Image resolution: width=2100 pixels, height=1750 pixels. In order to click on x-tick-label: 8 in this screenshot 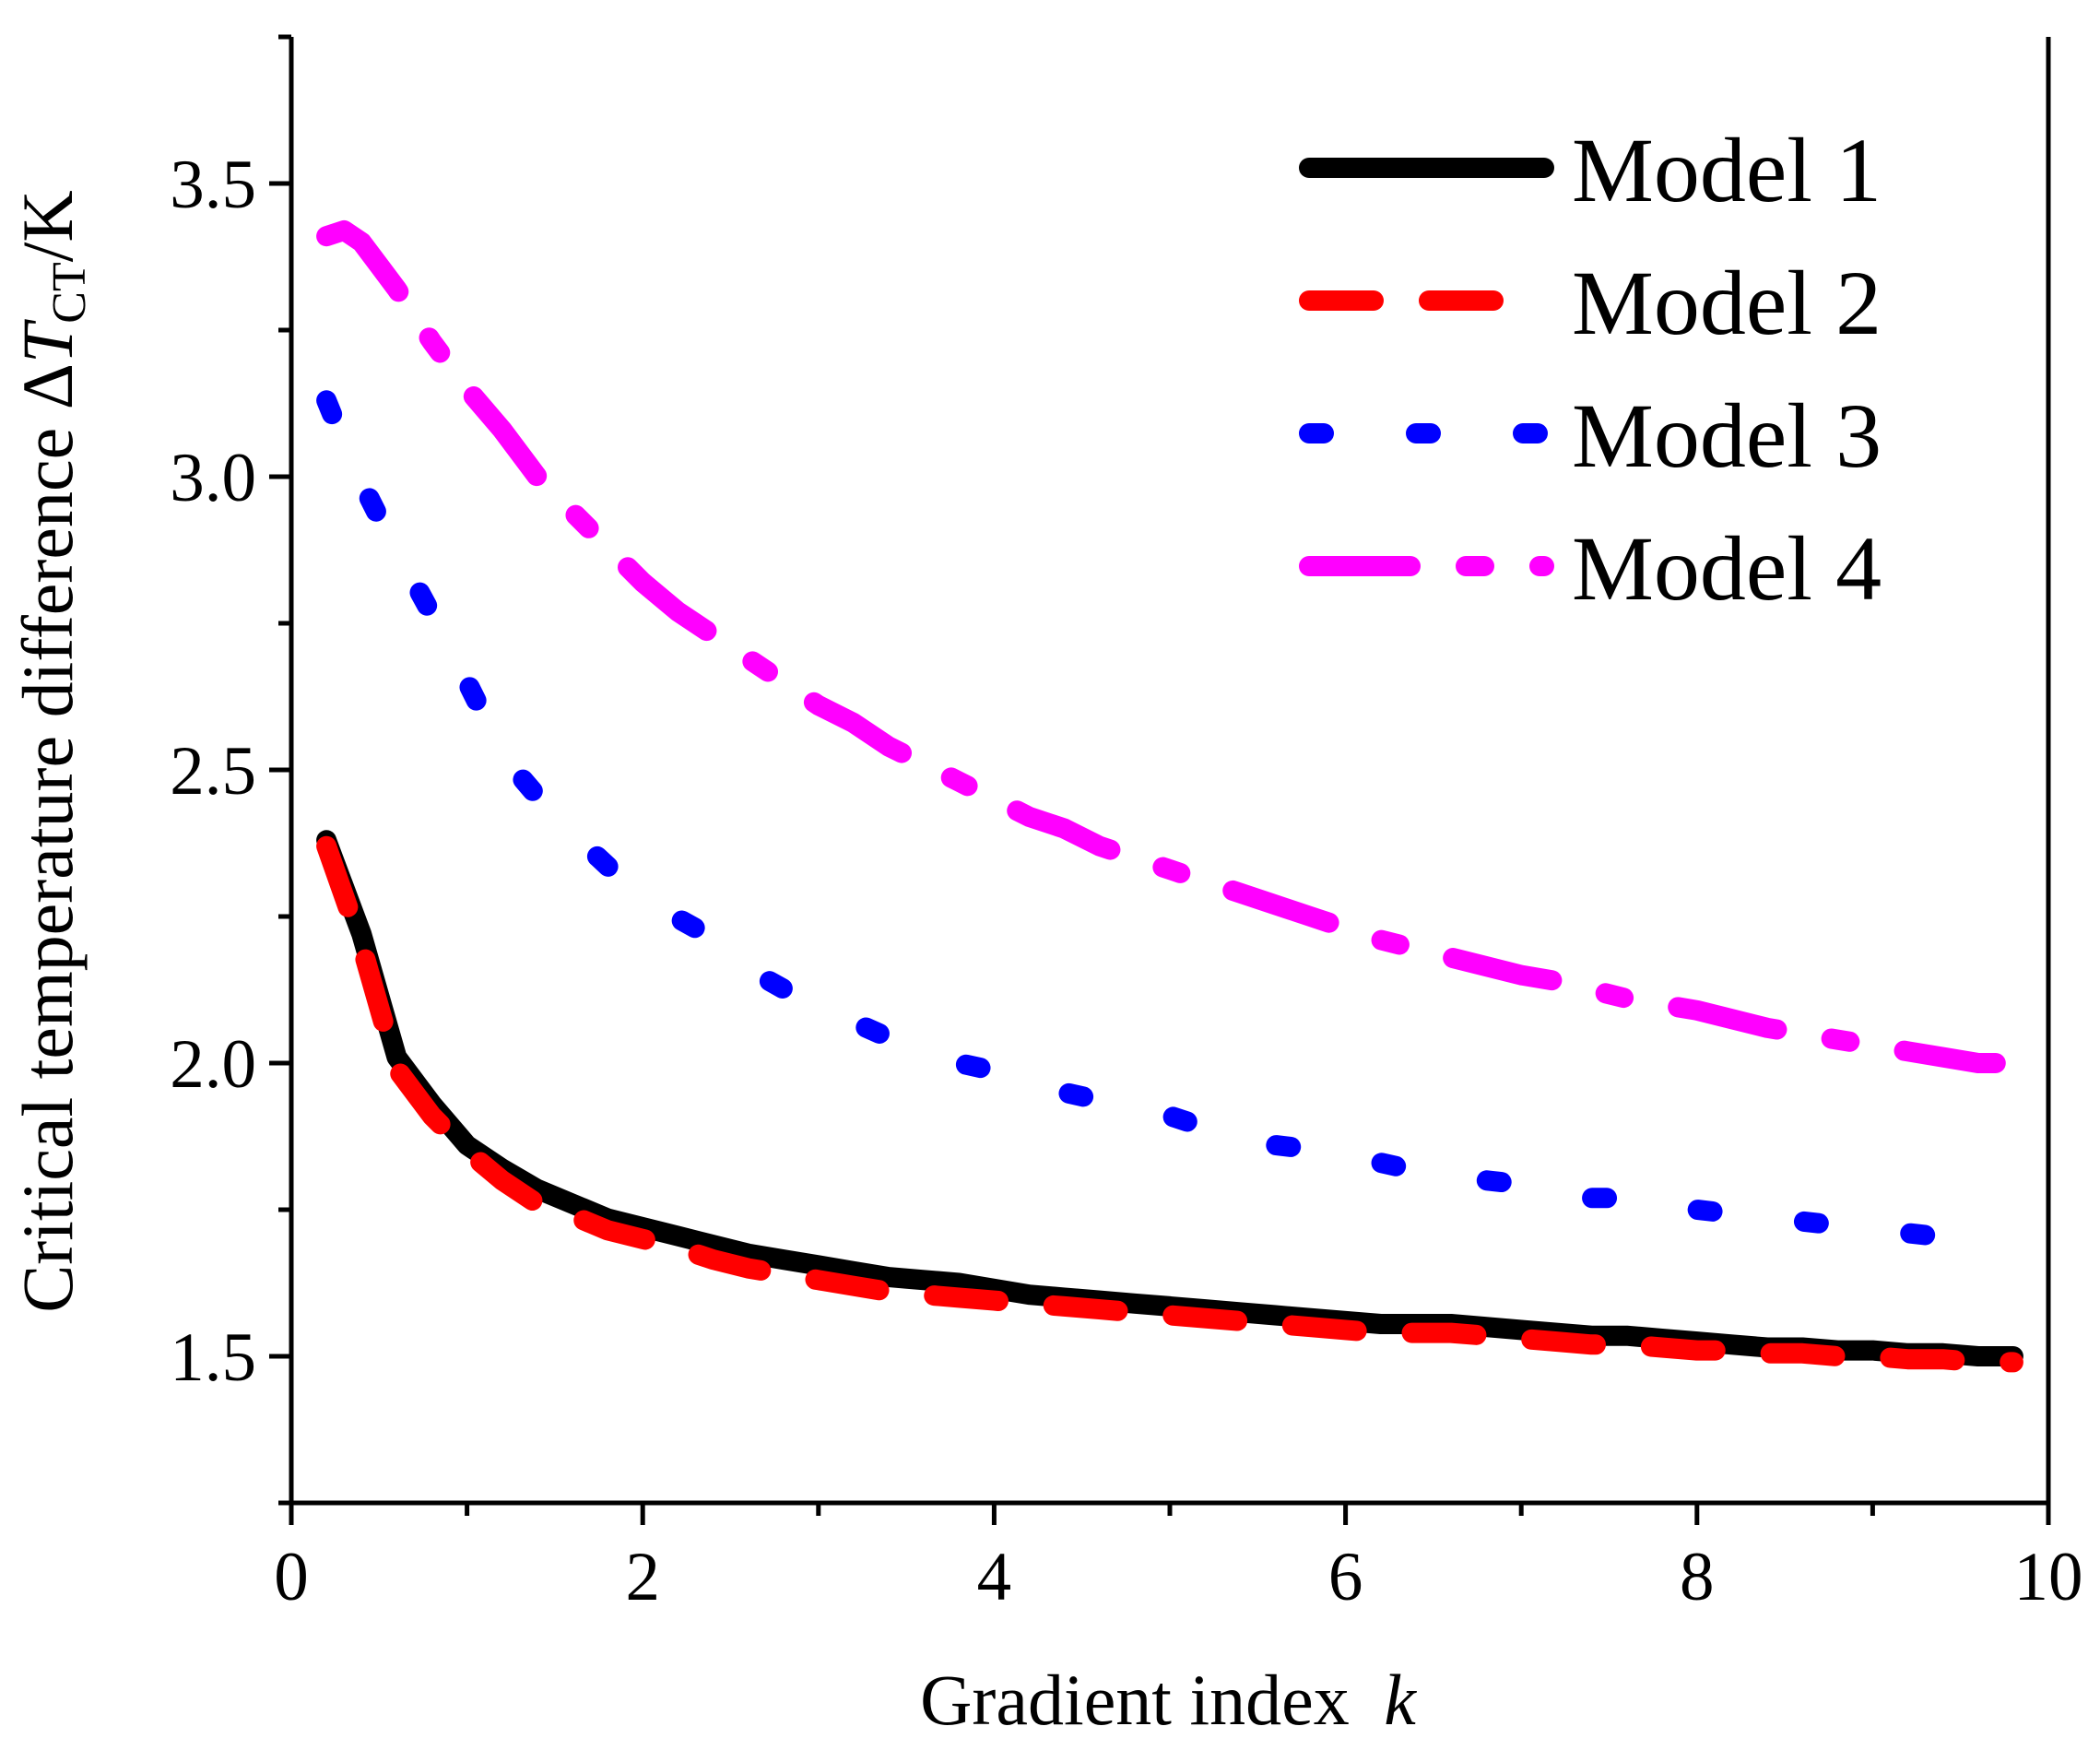, I will do `click(1698, 1577)`.